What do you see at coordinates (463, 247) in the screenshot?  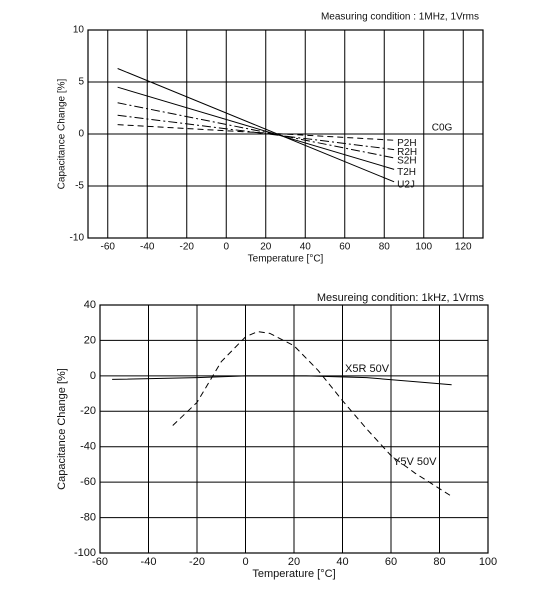 I see `x-tick-label: 120` at bounding box center [463, 247].